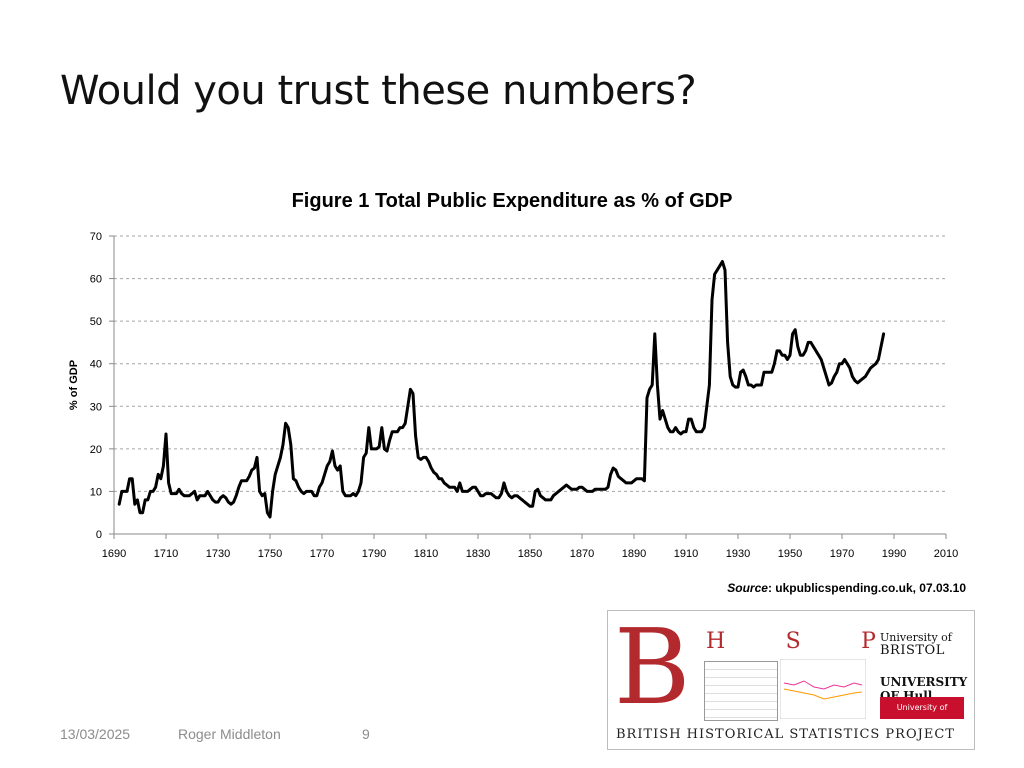 The width and height of the screenshot is (1024, 768). I want to click on logo-letters: H S P, so click(791, 641).